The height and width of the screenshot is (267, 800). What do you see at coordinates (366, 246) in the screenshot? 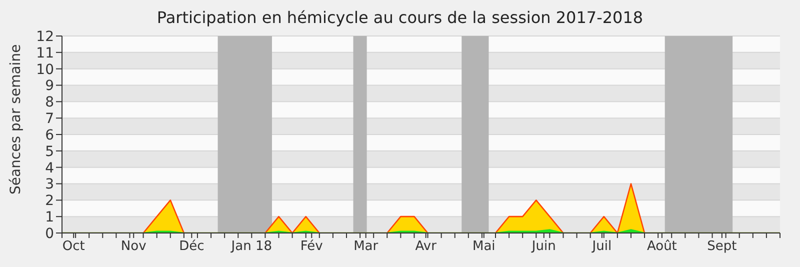
I see `x-tick-label: Mar` at bounding box center [366, 246].